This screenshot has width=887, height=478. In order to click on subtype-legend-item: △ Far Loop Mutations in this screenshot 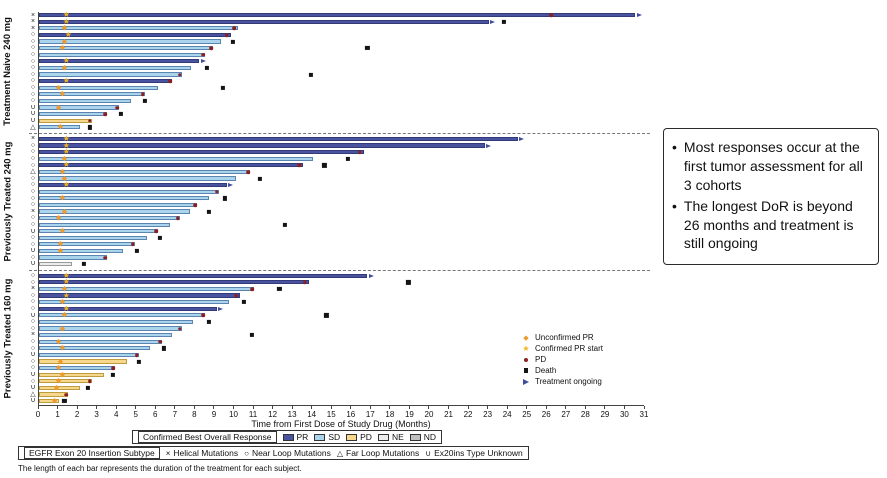, I will do `click(378, 453)`.